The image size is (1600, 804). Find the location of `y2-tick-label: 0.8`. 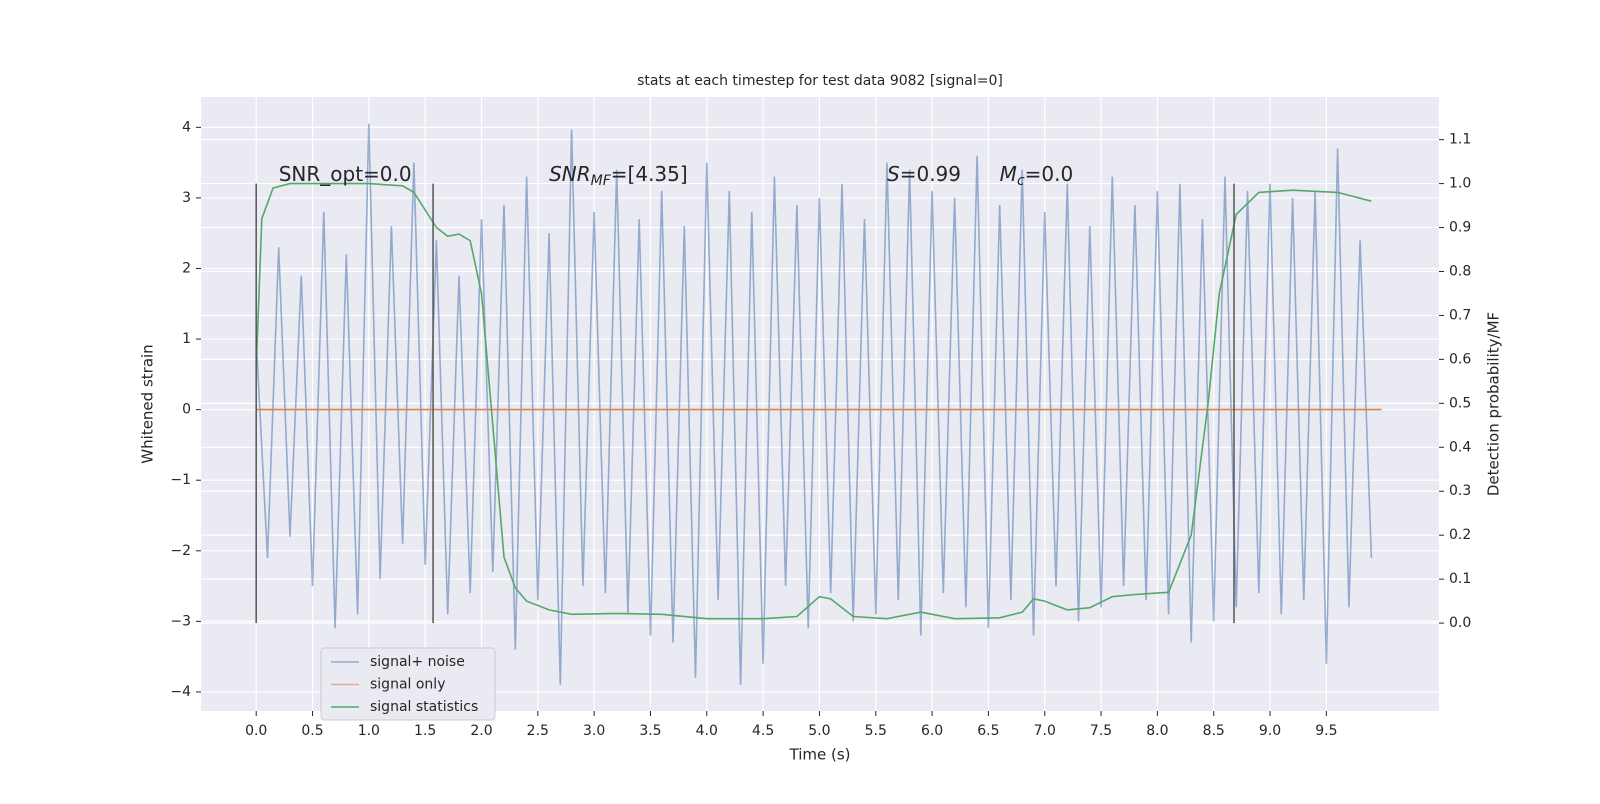

y2-tick-label: 0.8 is located at coordinates (1460, 271).